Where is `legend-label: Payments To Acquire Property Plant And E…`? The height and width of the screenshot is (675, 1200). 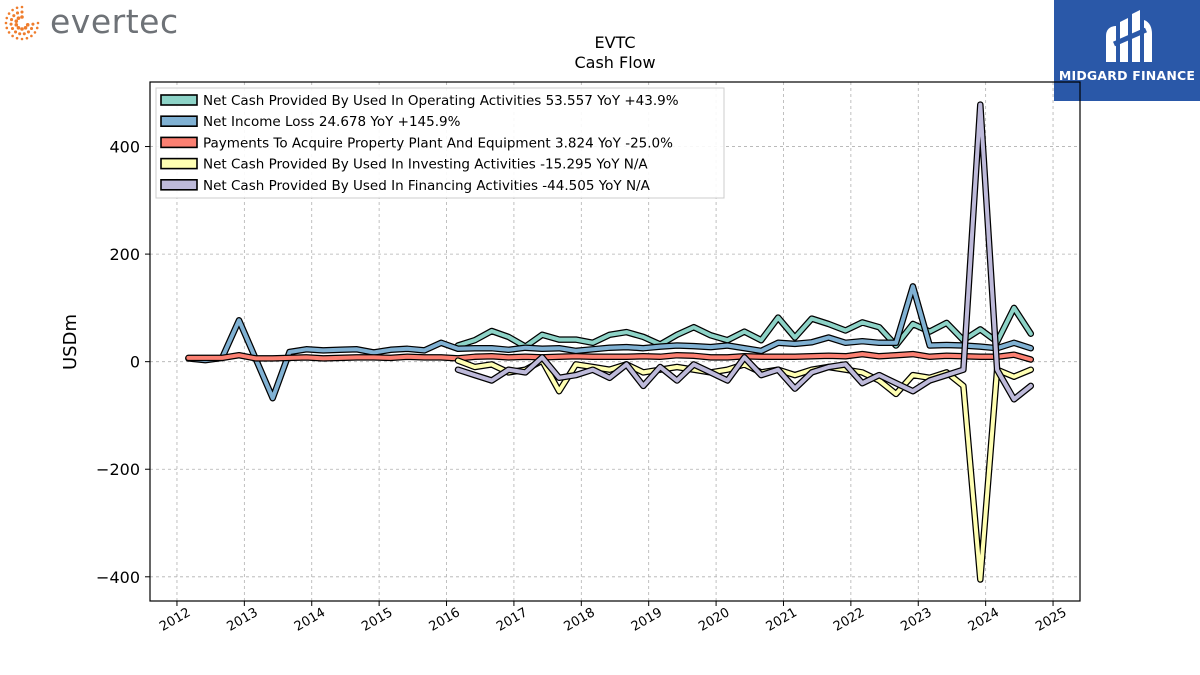 legend-label: Payments To Acquire Property Plant And E… is located at coordinates (438, 143).